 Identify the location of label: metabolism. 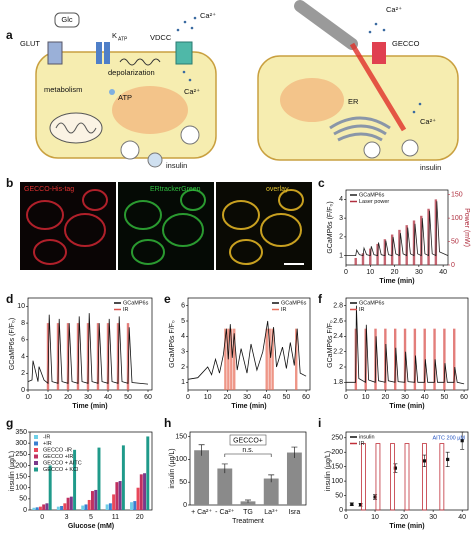
(63, 89).